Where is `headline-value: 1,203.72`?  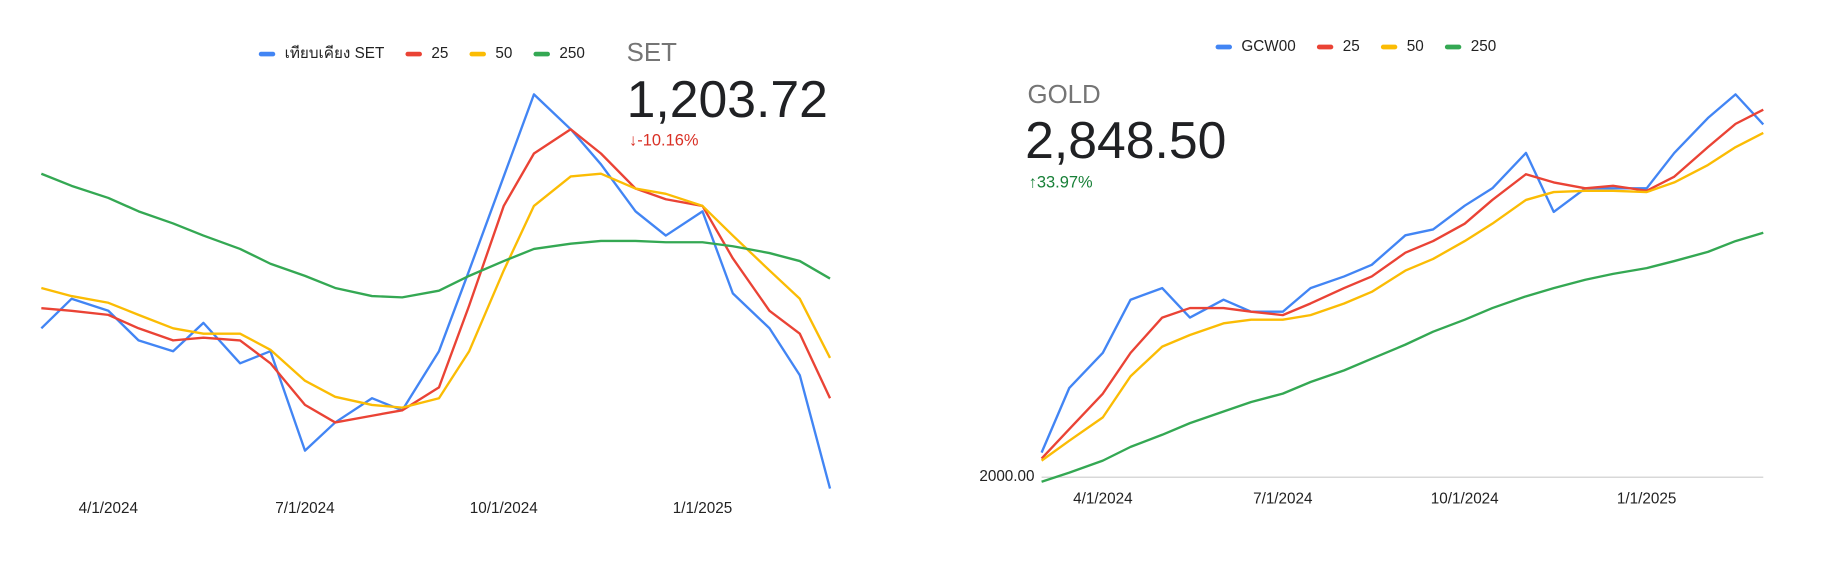
headline-value: 1,203.72 is located at coordinates (727, 99).